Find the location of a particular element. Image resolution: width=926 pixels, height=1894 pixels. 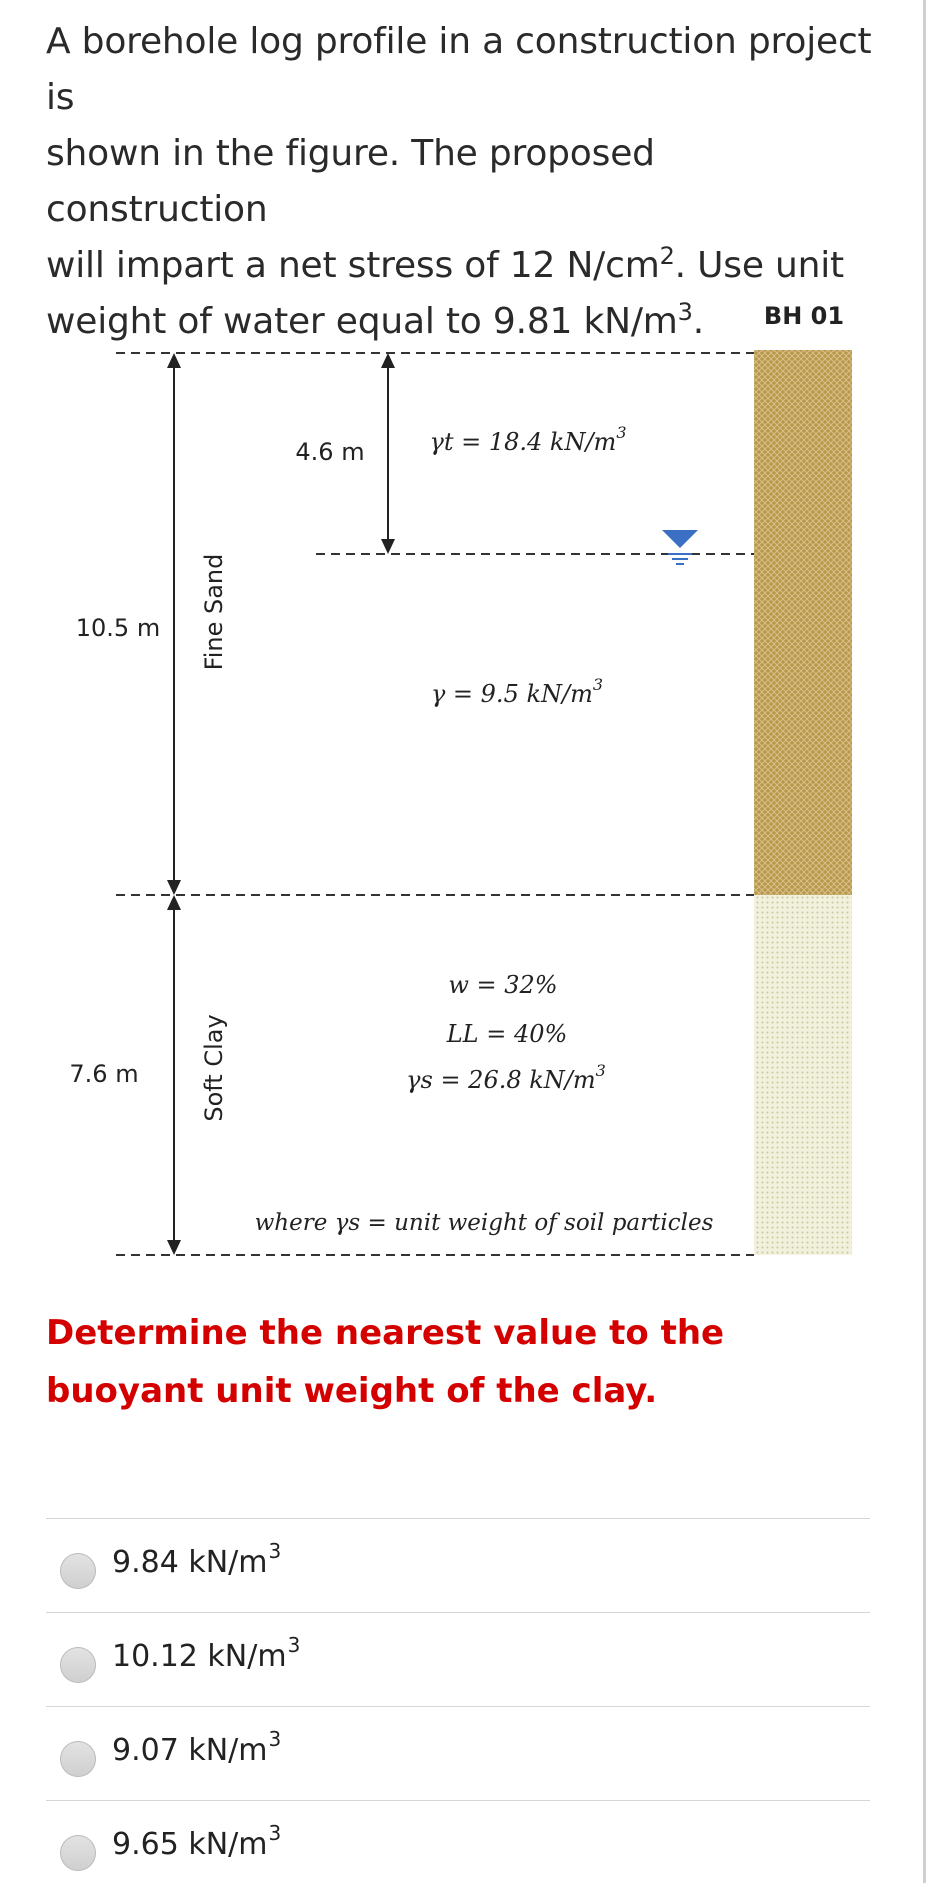

clay-arrow-head-top is located at coordinates (174, 902).